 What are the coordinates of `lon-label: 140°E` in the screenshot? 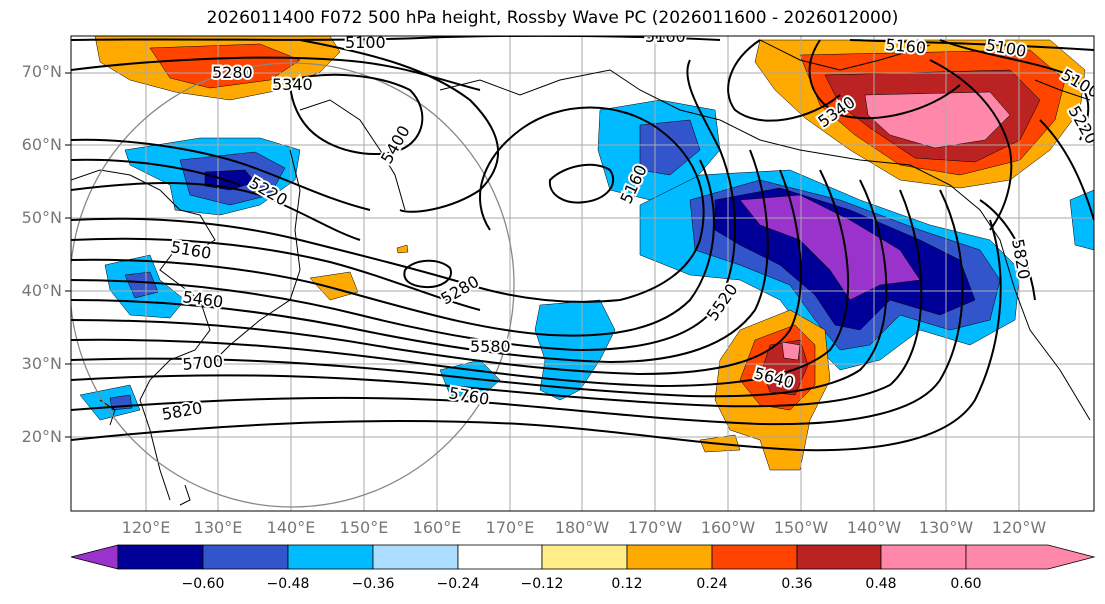 It's located at (291, 527).